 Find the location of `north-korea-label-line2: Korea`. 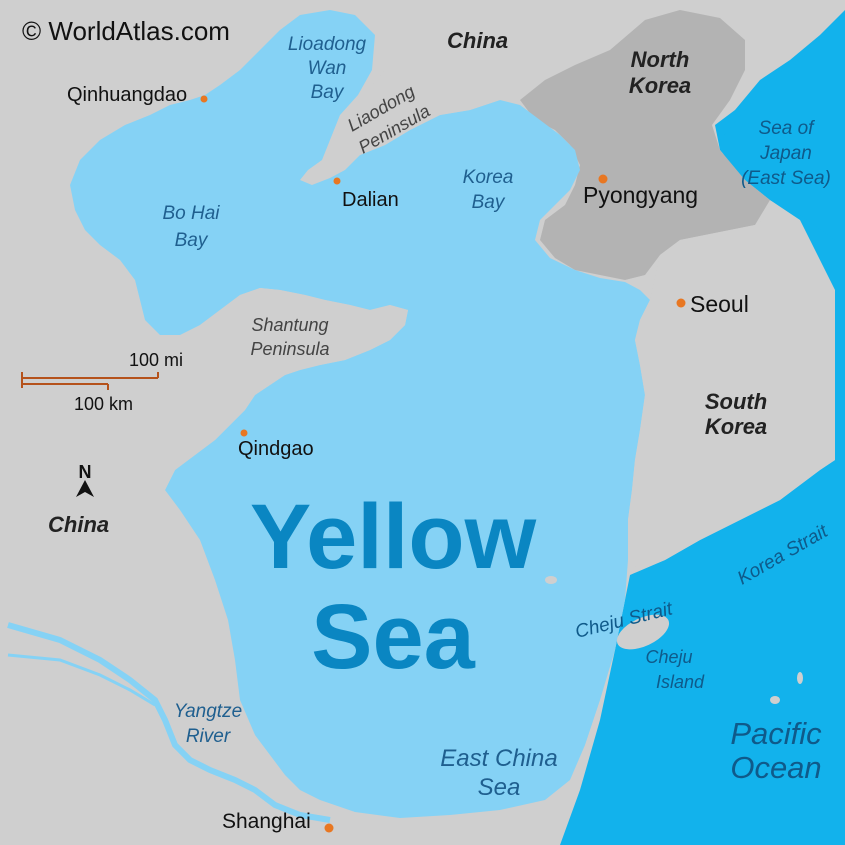

north-korea-label-line2: Korea is located at coordinates (660, 85).